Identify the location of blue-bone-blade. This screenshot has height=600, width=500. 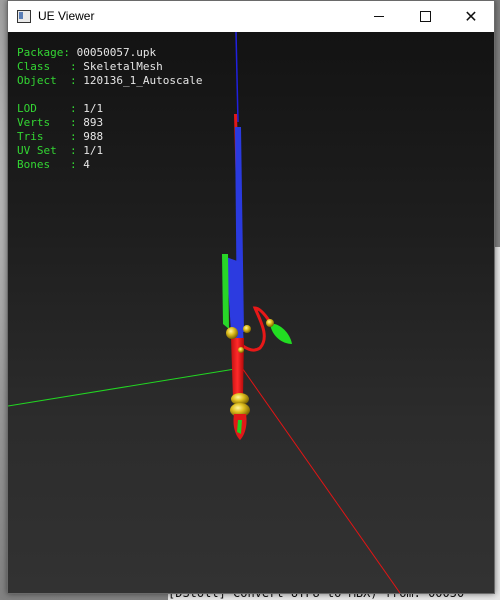
(235, 303).